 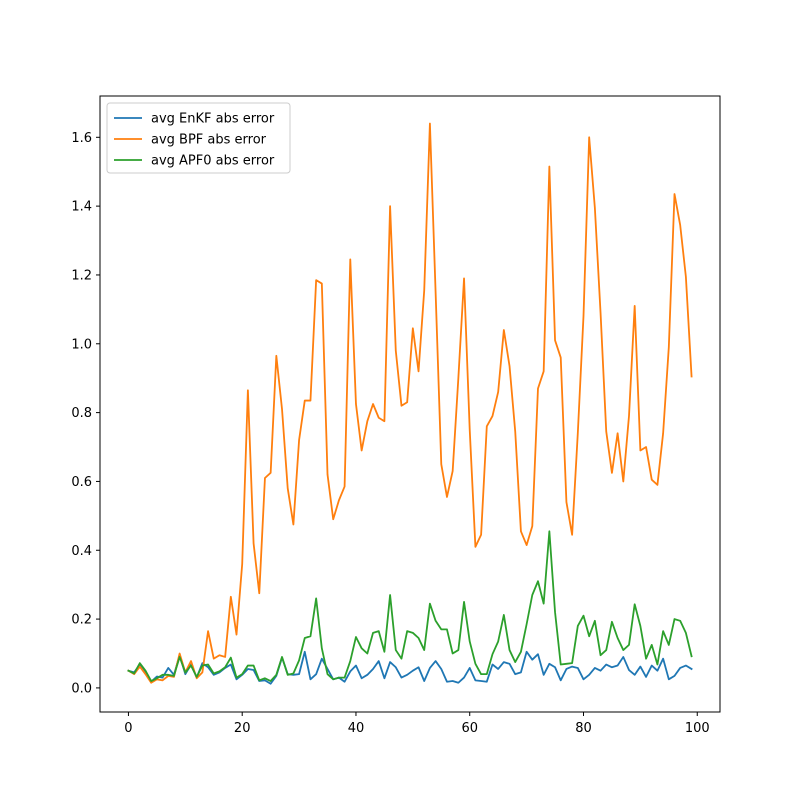 I want to click on y-tick-label: 0.6, so click(x=81, y=482).